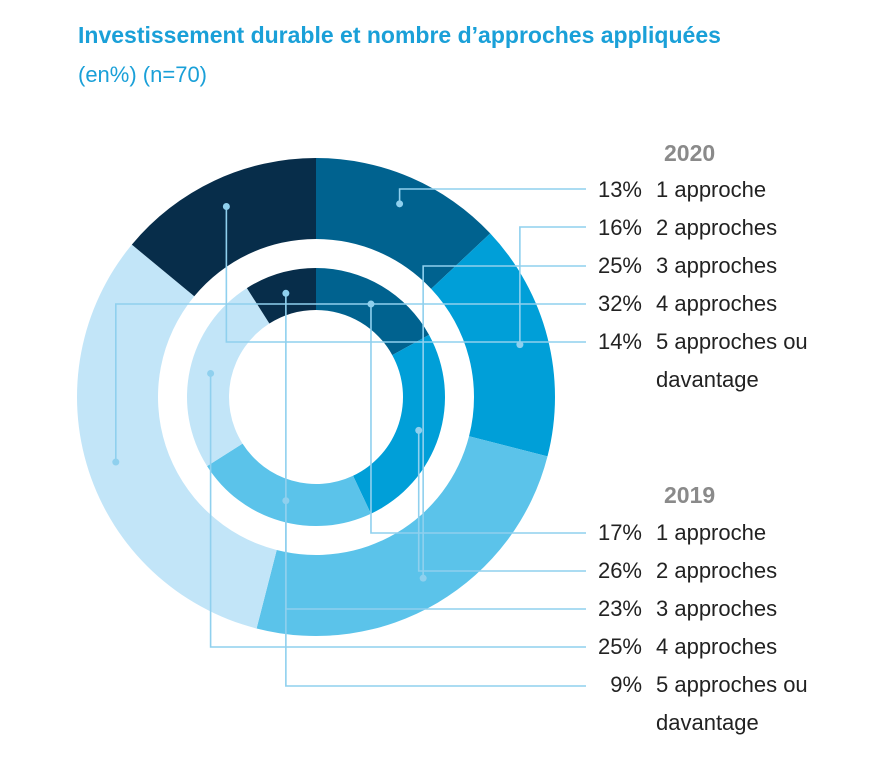  I want to click on leader-2020-1-approche, so click(492, 196).